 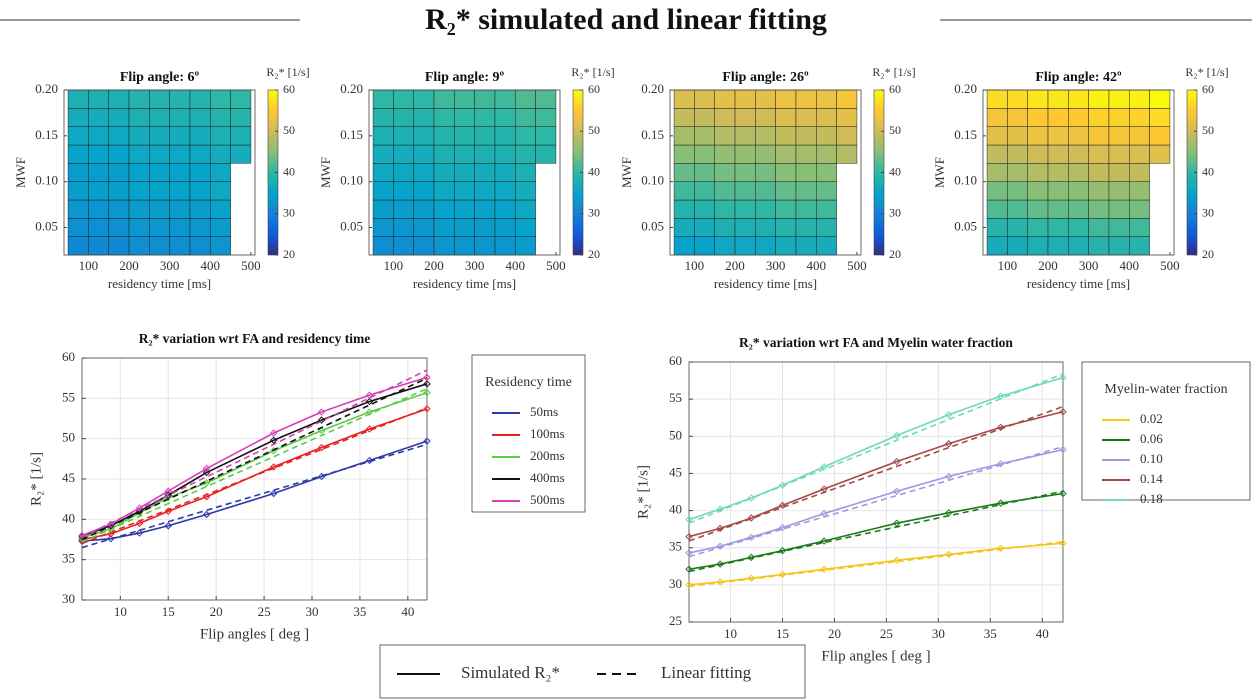 I want to click on legend-box, so click(x=592, y=671).